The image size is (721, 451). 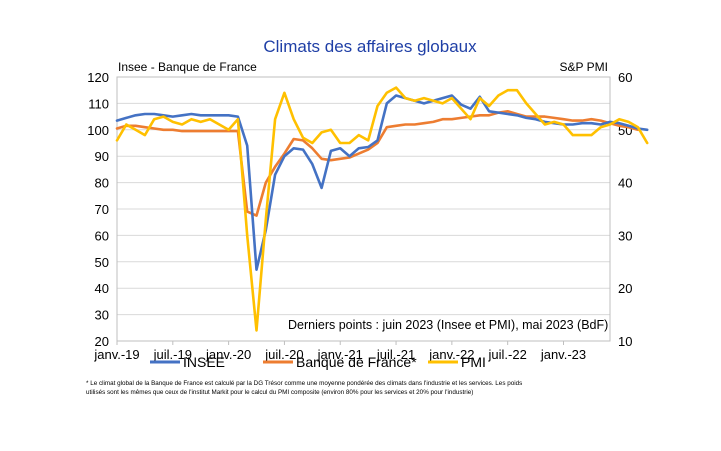 I want to click on legend-label: Banque de France*, so click(x=356, y=362).